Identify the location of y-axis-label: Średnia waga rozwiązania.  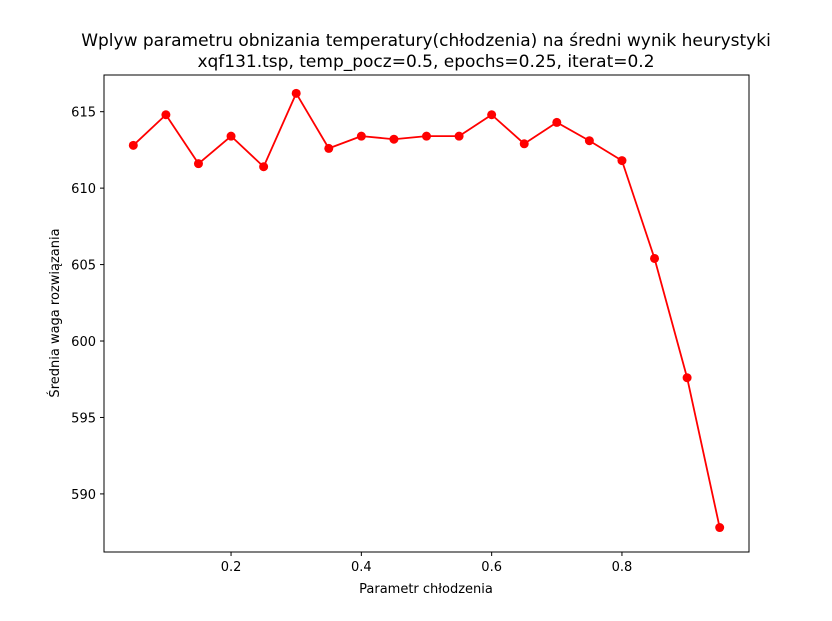
(55, 312).